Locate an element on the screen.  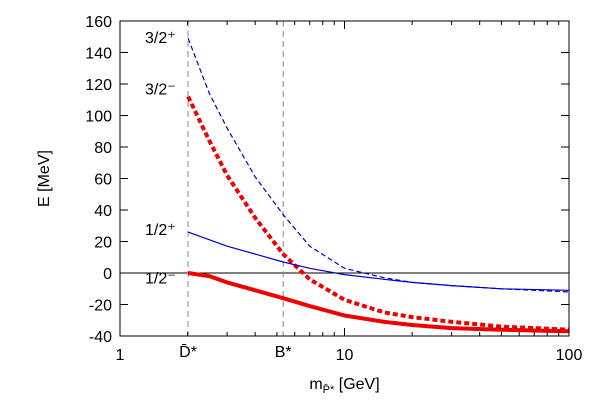
y-tick-label: 160 is located at coordinates (98, 22).